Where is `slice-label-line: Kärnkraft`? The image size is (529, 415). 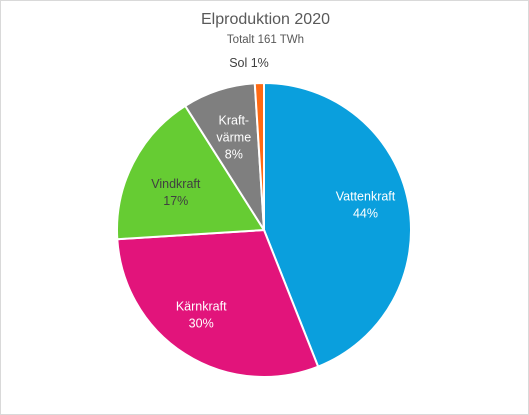 slice-label-line: Kärnkraft is located at coordinates (201, 307).